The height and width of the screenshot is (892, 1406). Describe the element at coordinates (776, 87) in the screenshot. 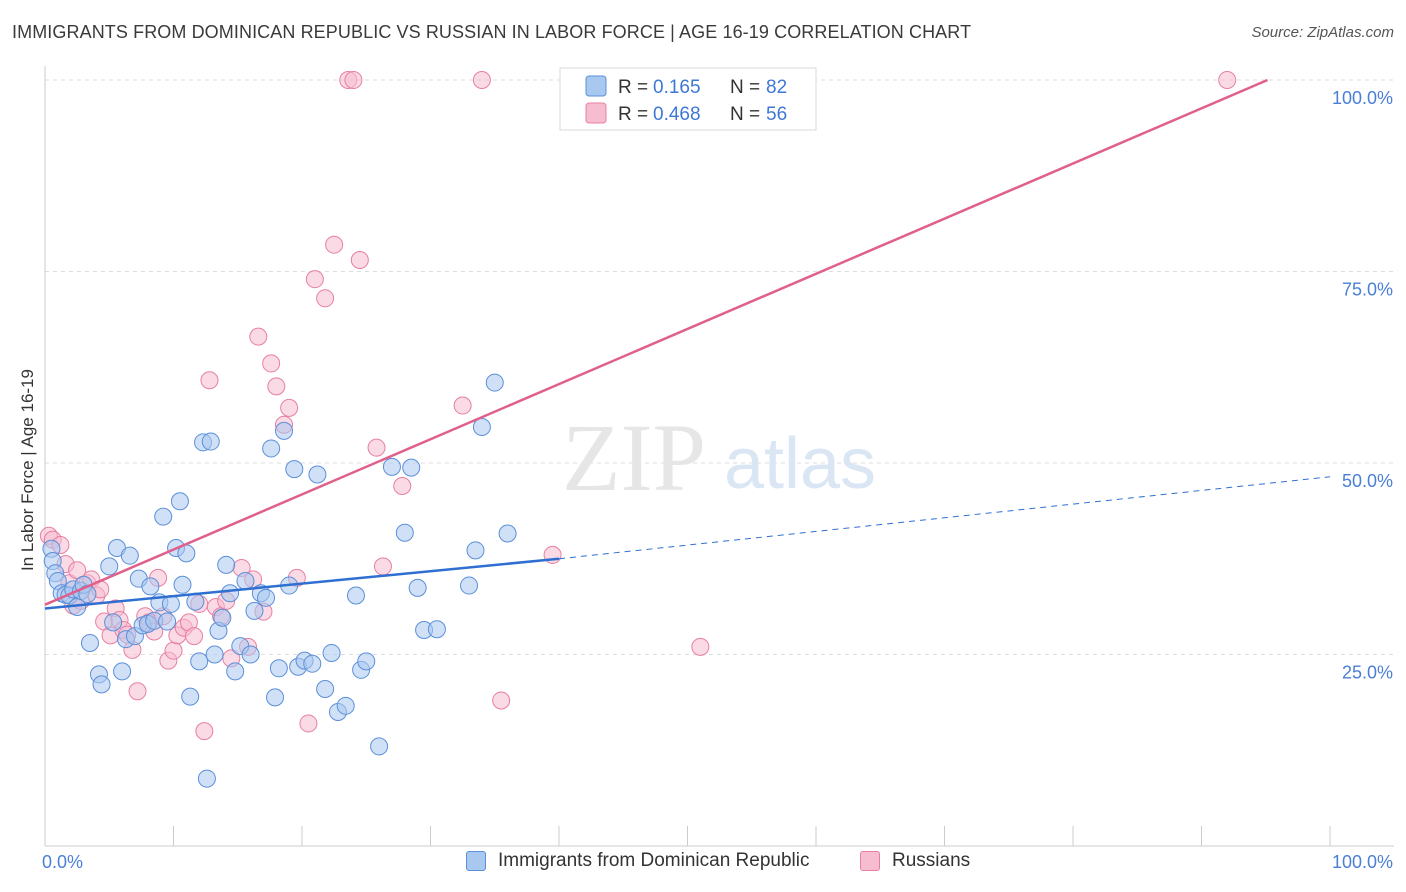

I see `legend-n-value-1: 82` at that location.